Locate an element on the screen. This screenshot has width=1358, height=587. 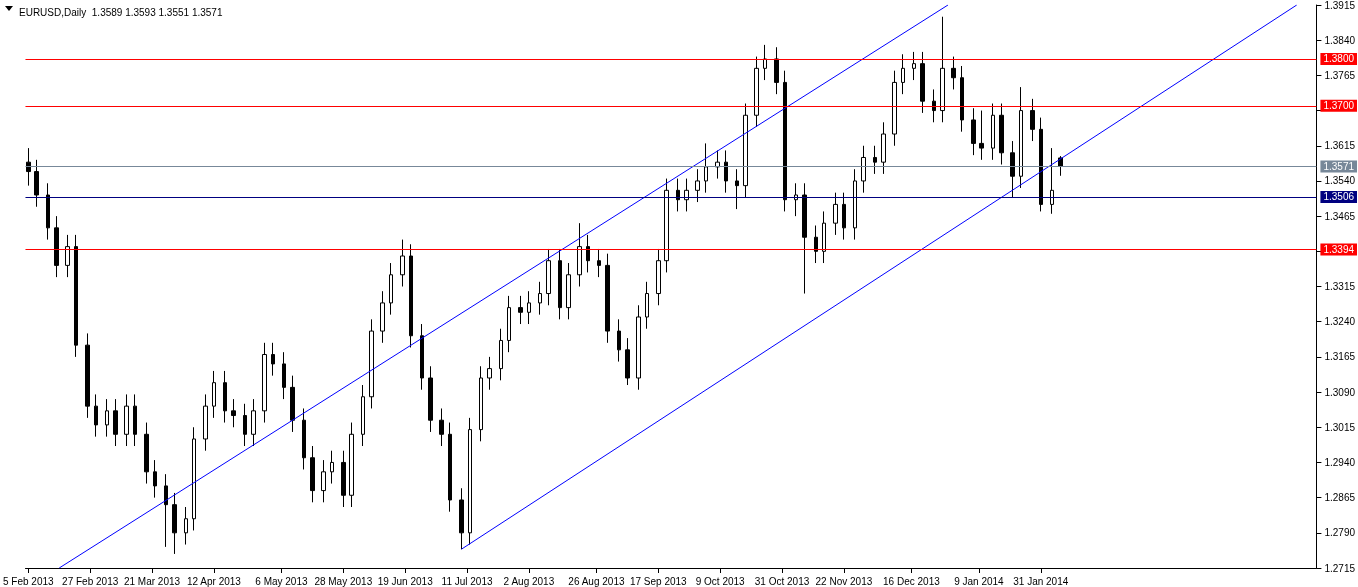
x-tick-label: 21 Mar 2013 is located at coordinates (152, 581).